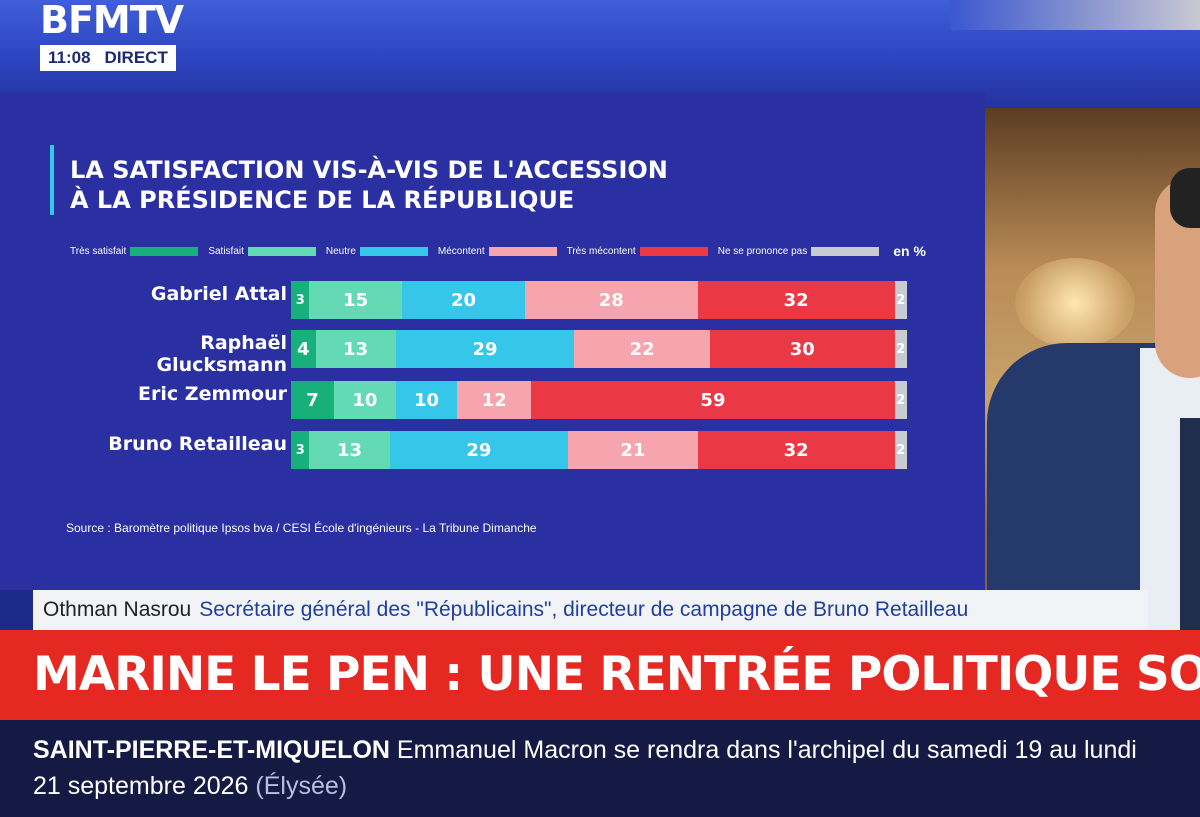 The height and width of the screenshot is (817, 1200). What do you see at coordinates (762, 251) in the screenshot?
I see `legend-label: Ne se prononce pas` at bounding box center [762, 251].